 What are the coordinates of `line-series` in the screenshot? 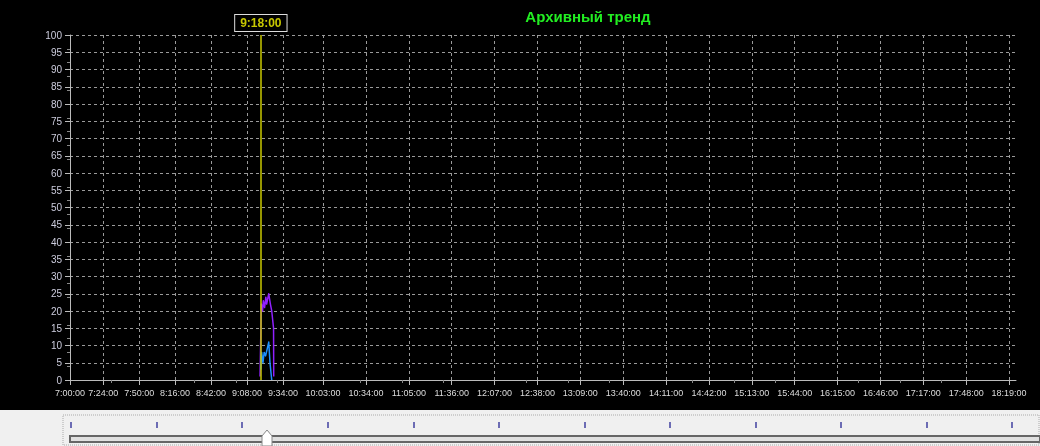 It's located at (266, 361).